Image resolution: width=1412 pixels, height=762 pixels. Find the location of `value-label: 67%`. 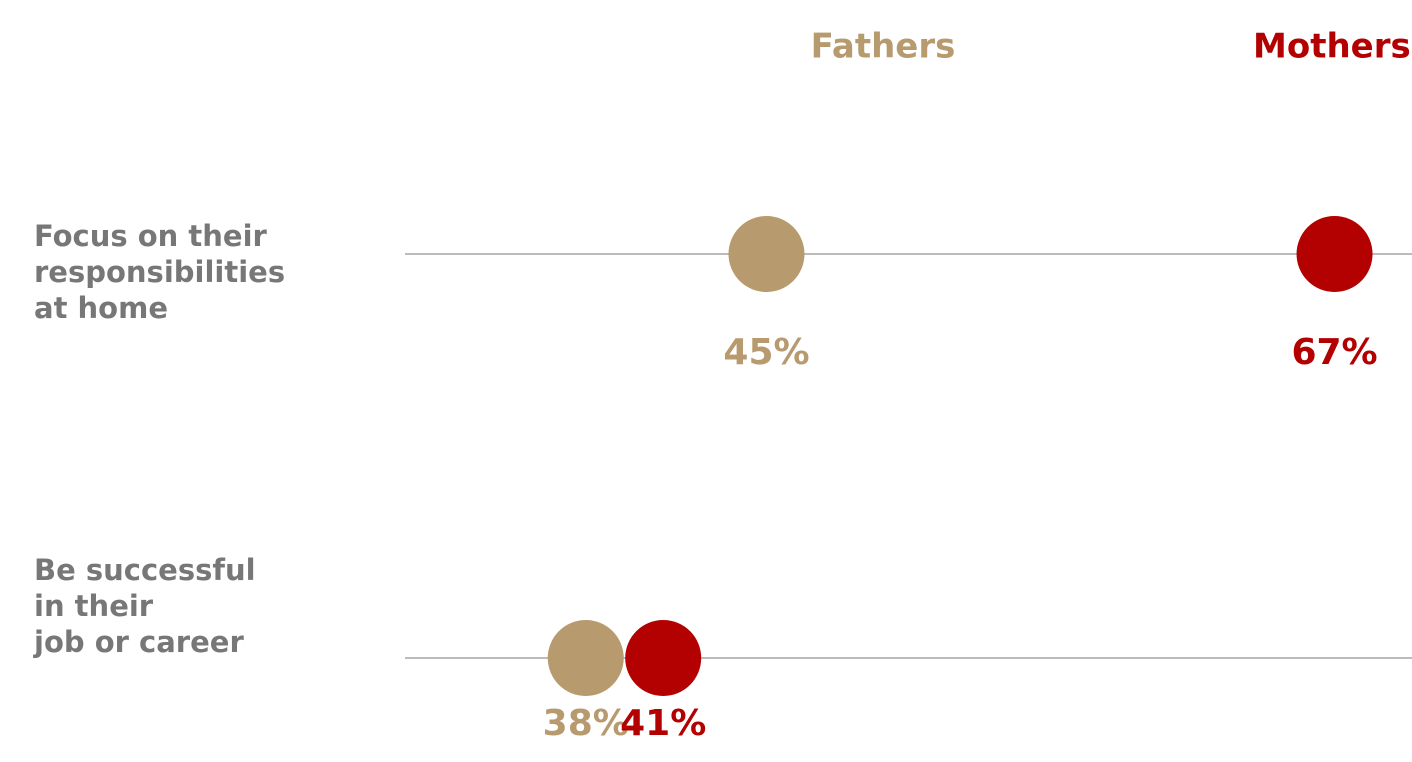

value-label: 67% is located at coordinates (1334, 352).